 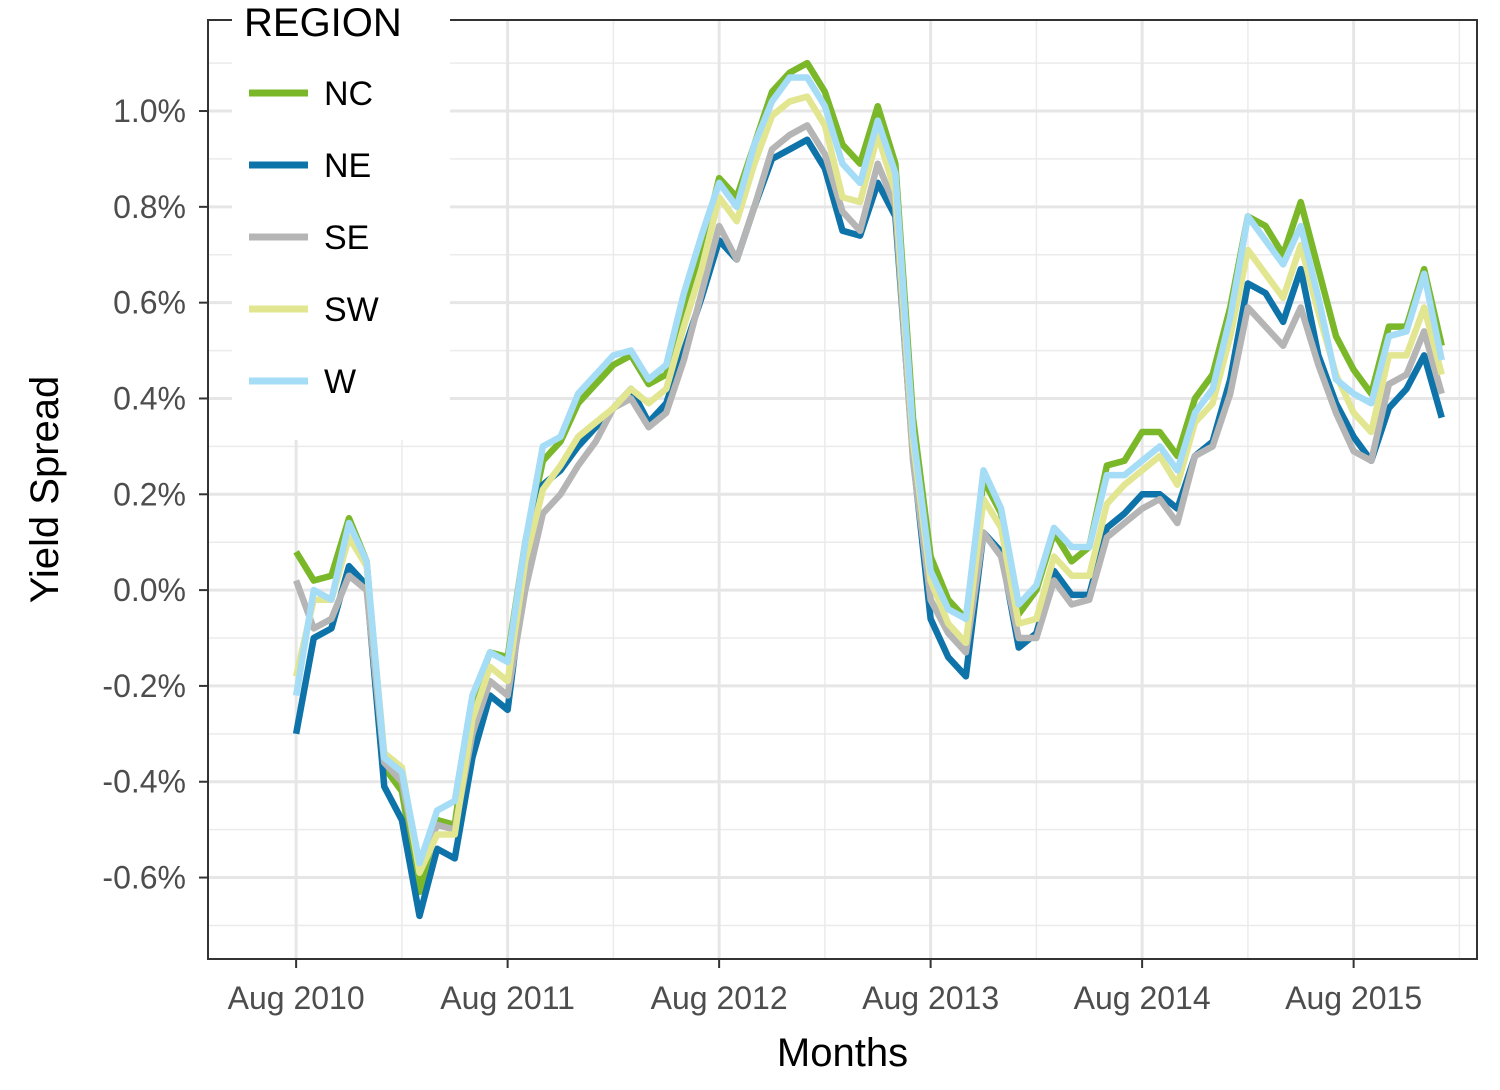 What do you see at coordinates (347, 166) in the screenshot?
I see `legend-label-ne: NE` at bounding box center [347, 166].